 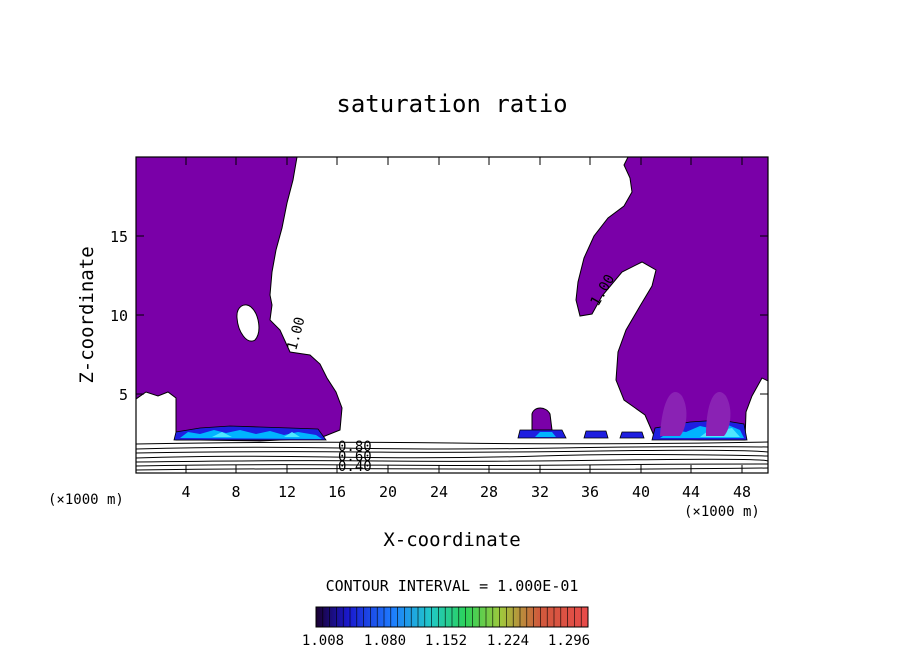 What do you see at coordinates (337, 492) in the screenshot?
I see `x-tick-label: 16` at bounding box center [337, 492].